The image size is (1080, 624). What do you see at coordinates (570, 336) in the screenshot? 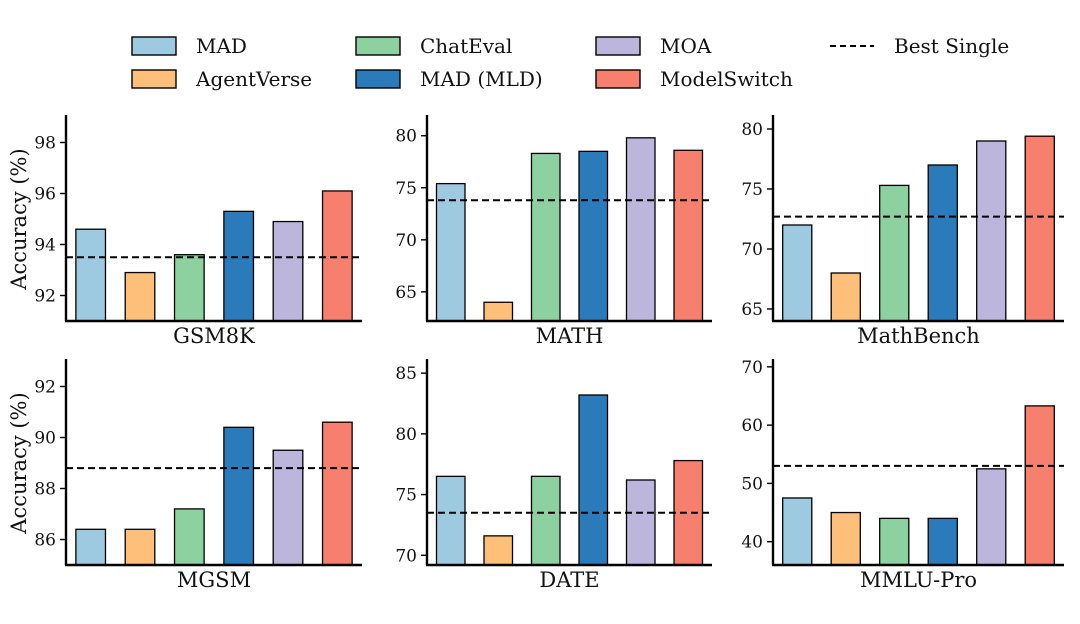
I see `subplot-title: MATH` at bounding box center [570, 336].